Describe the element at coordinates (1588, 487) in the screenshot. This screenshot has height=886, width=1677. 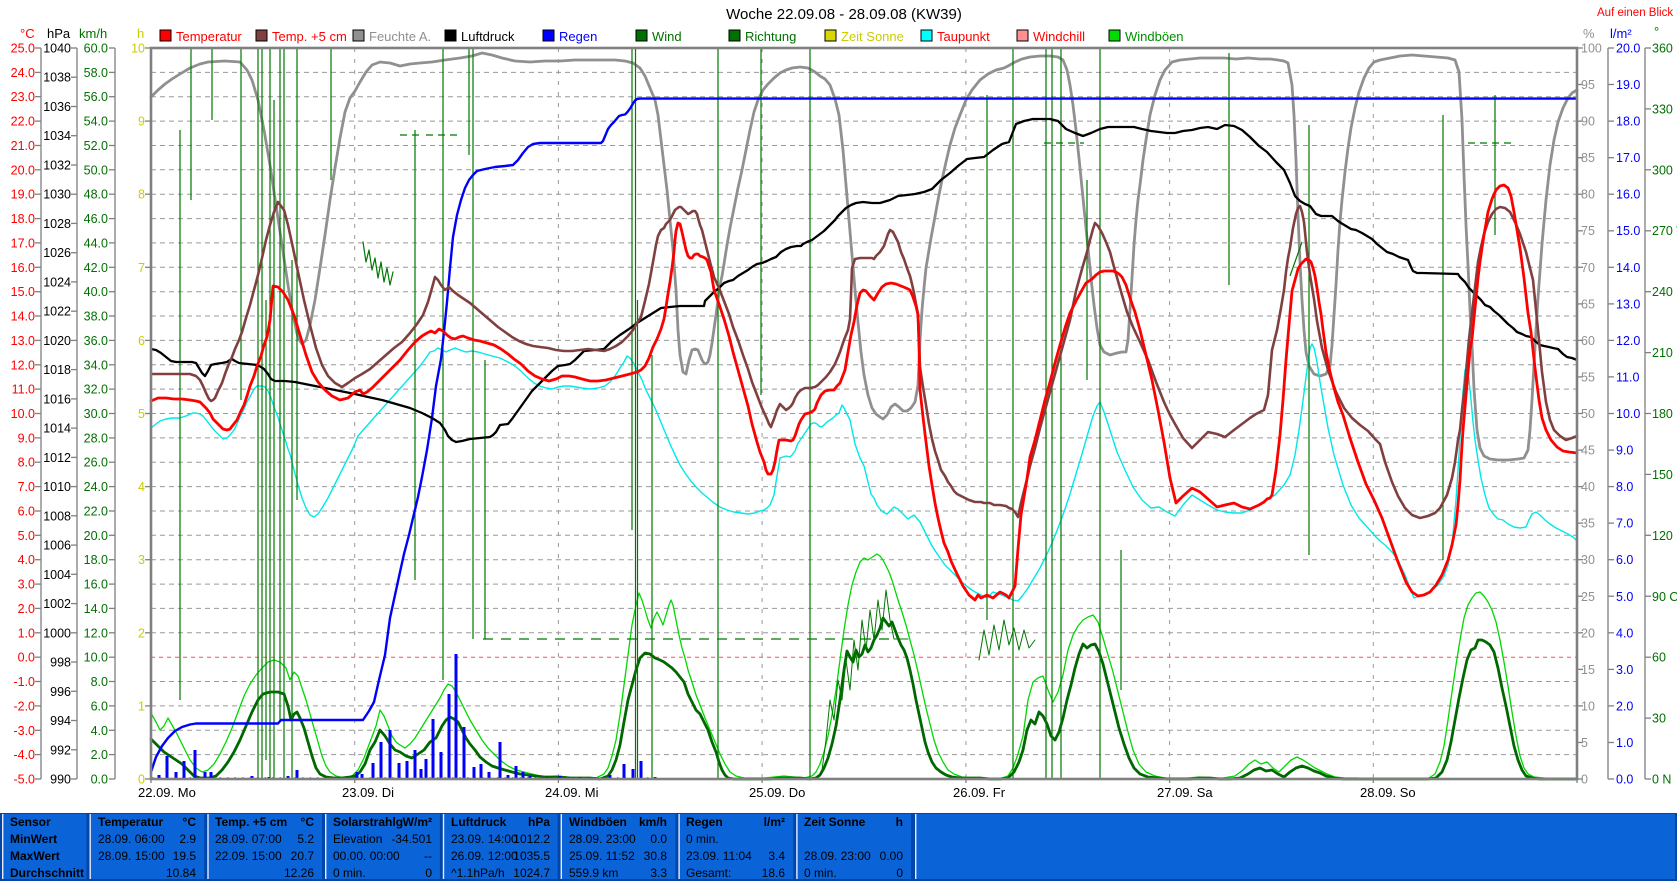
I see `svg-text: 40` at that location.